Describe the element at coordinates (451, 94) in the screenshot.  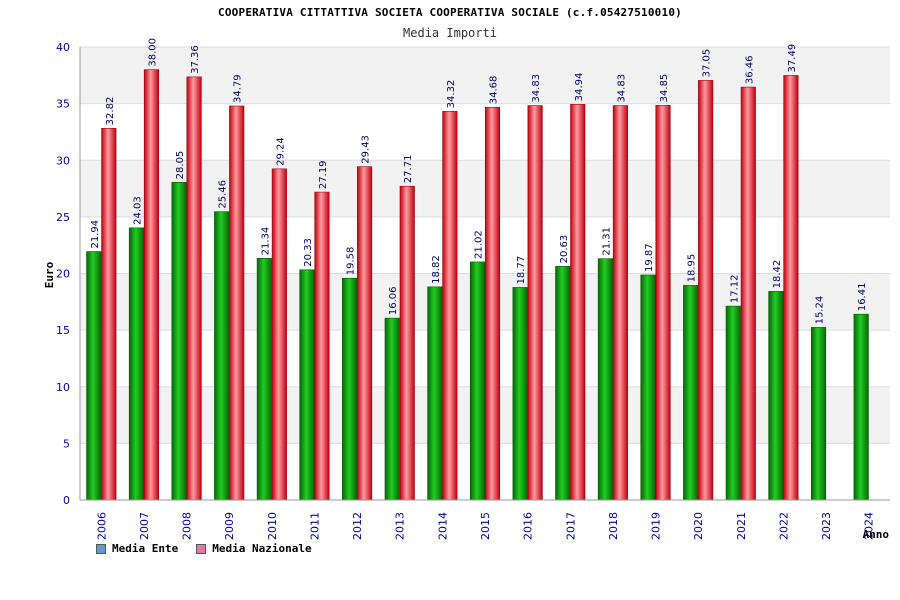
I see `data-label: 34.32` at that location.